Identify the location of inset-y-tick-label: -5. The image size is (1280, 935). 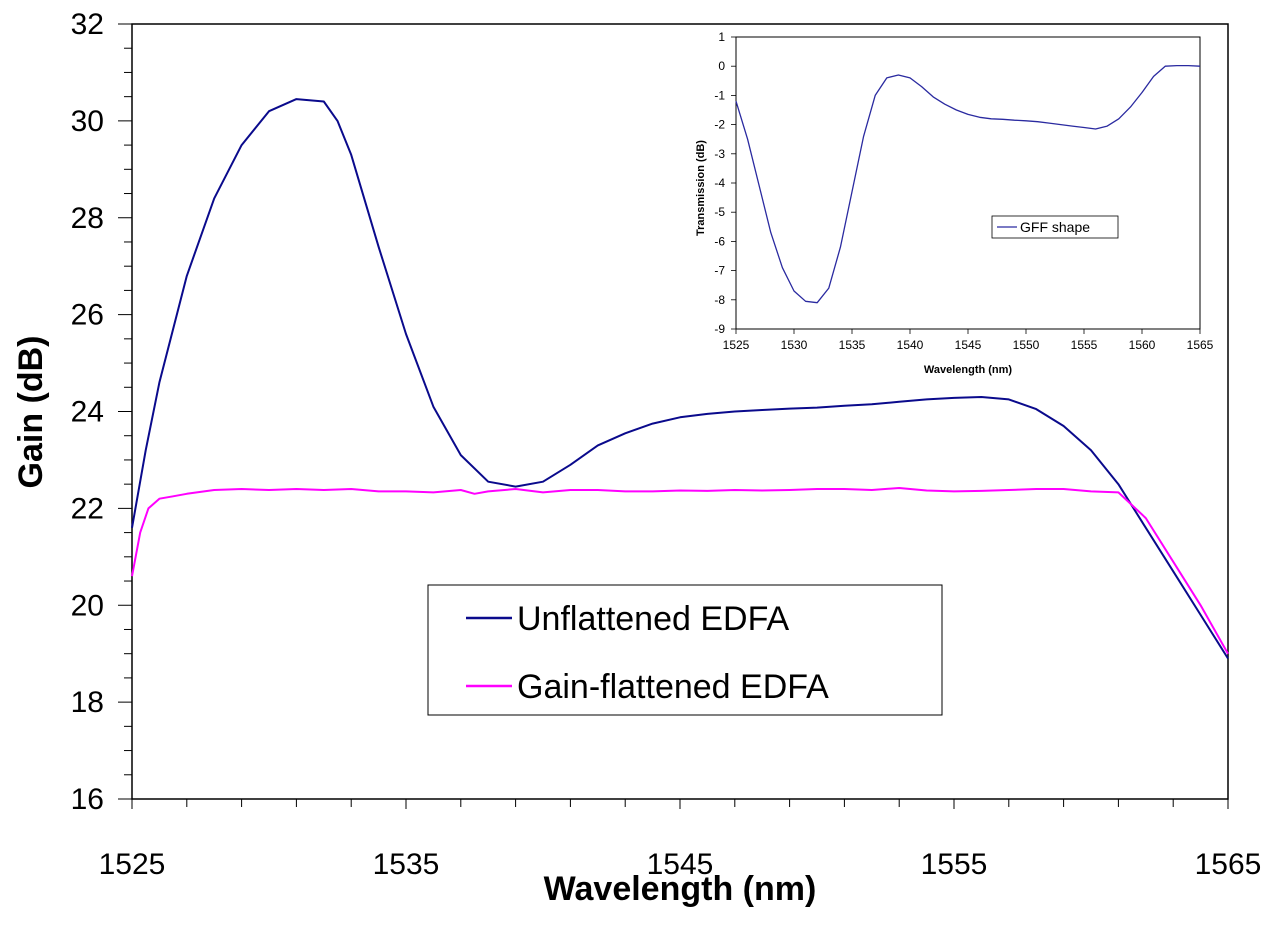
(719, 212).